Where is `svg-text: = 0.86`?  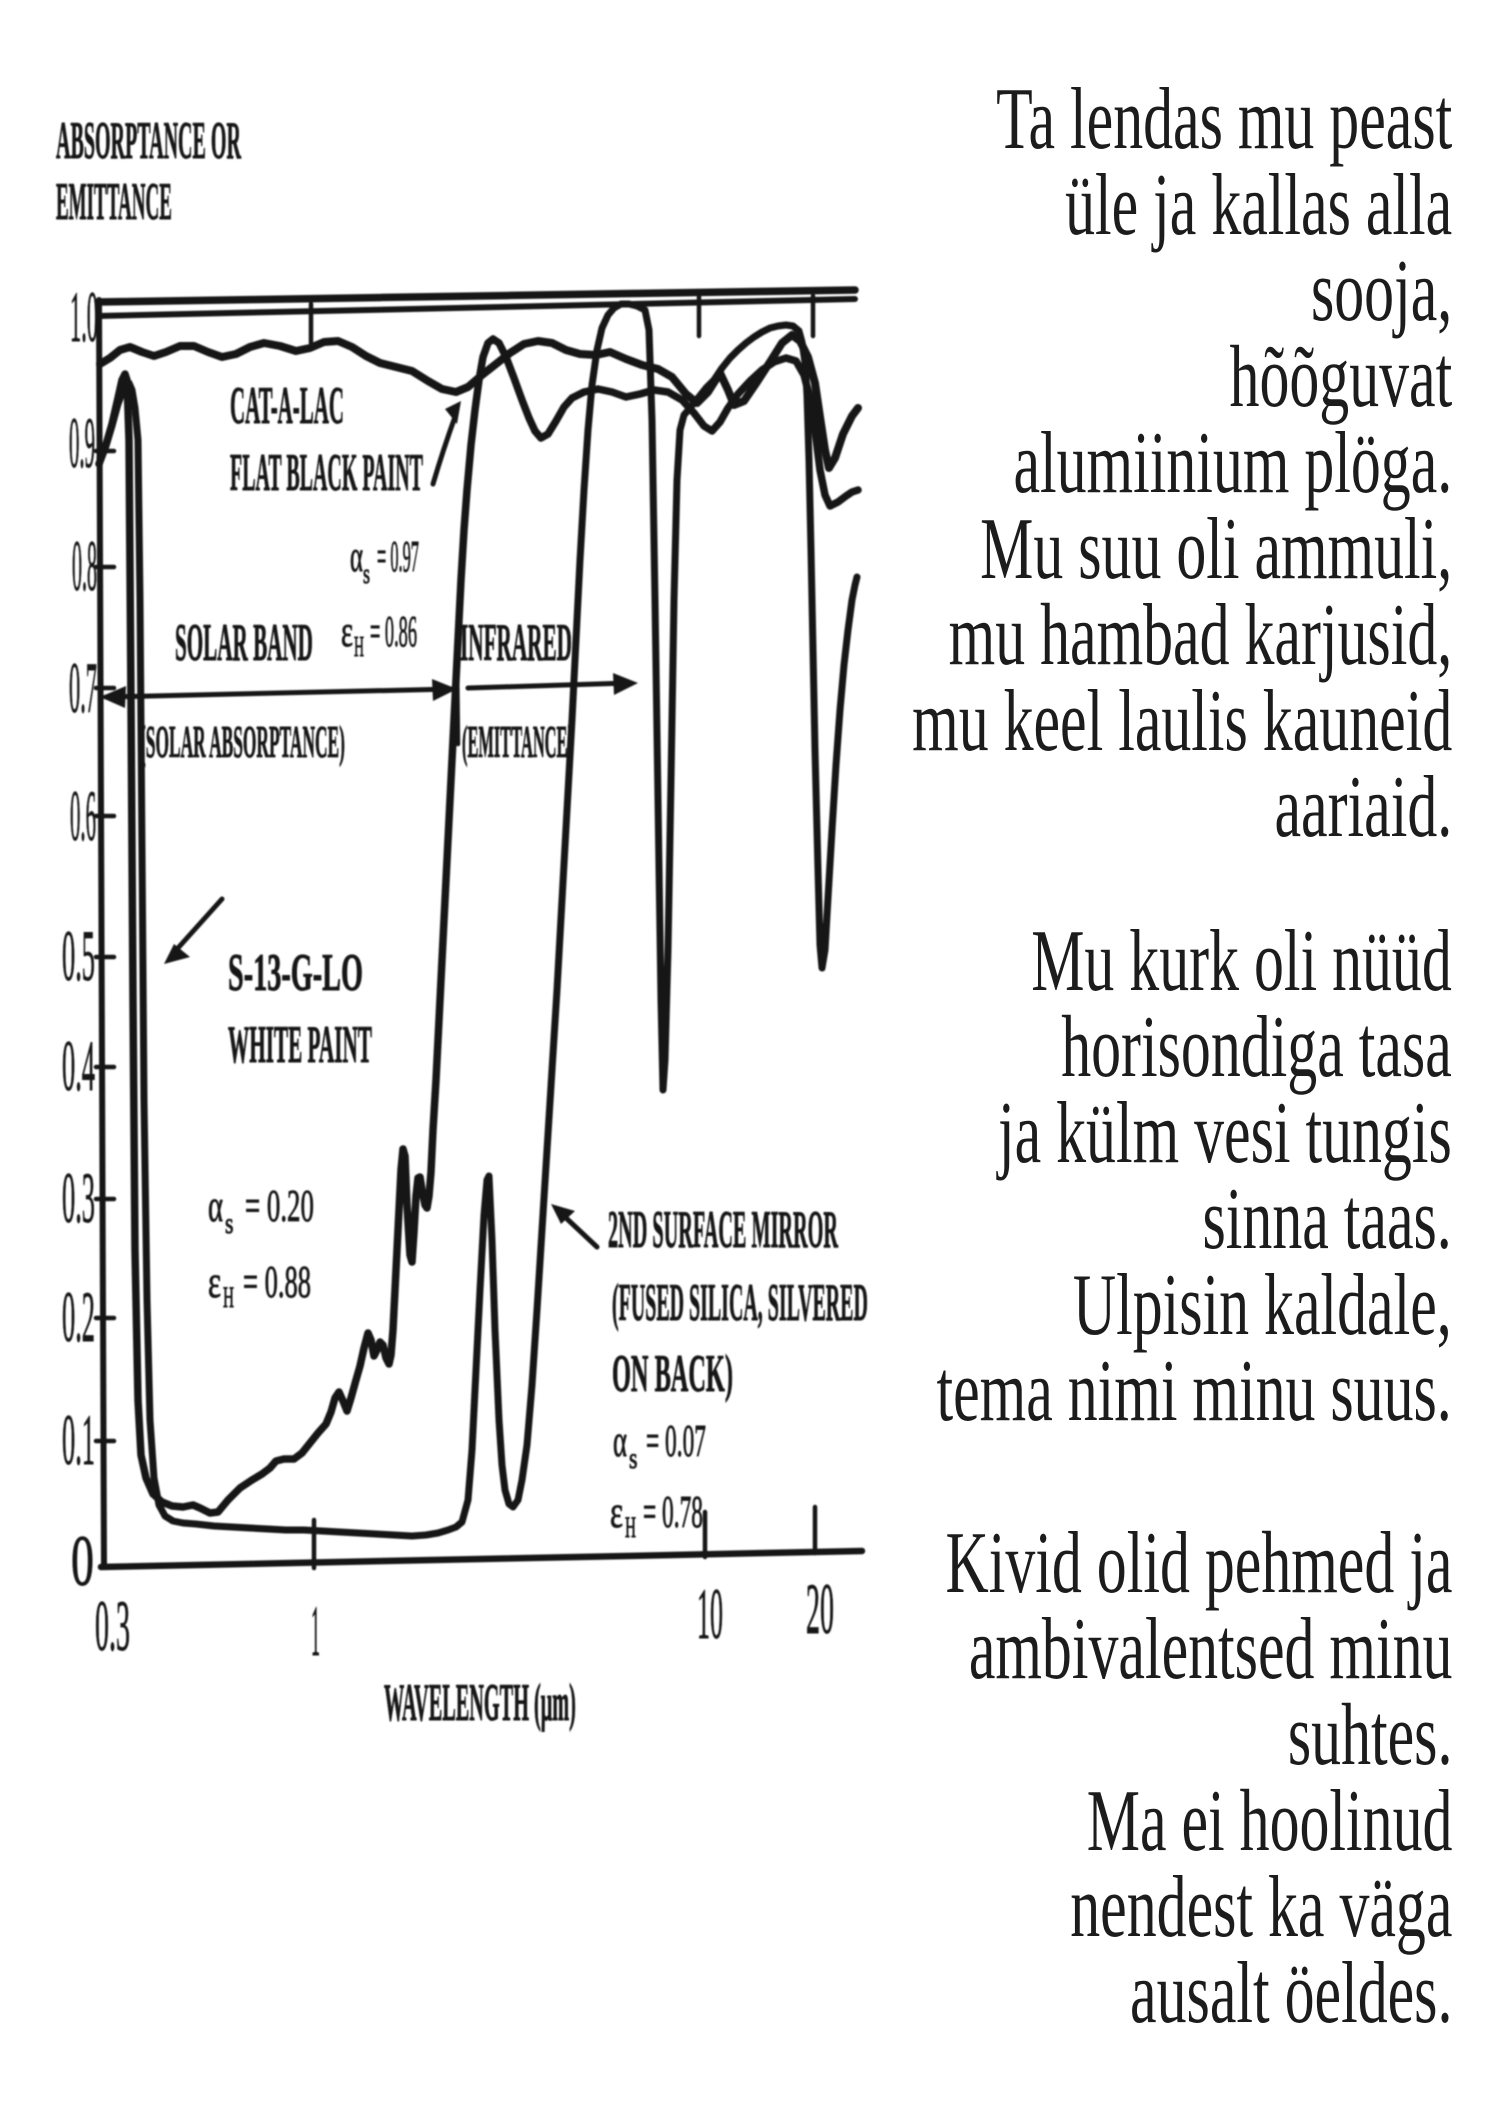
svg-text: = 0.86 is located at coordinates (393, 632).